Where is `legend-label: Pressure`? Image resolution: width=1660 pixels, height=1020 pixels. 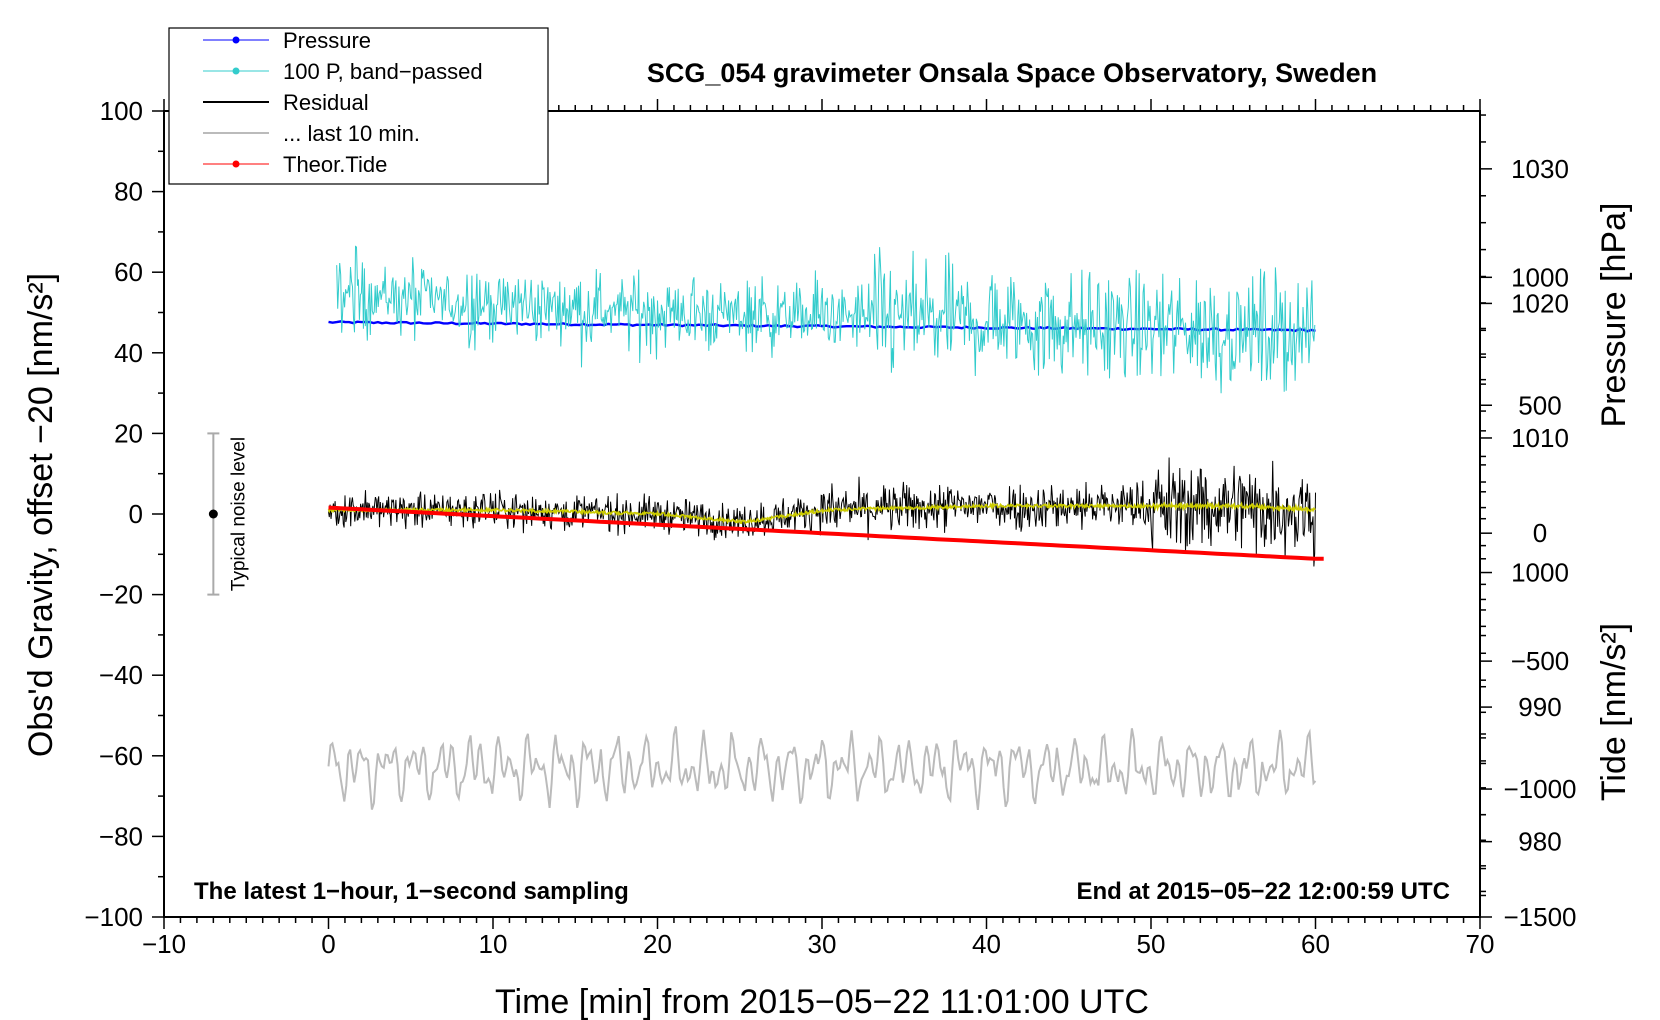
legend-label: Pressure is located at coordinates (327, 40).